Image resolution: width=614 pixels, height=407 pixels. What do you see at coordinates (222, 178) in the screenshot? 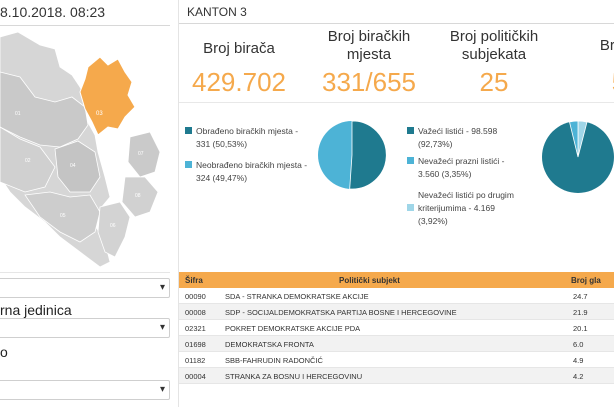
I see `legend-value: 324 (49,47%)` at bounding box center [222, 178].